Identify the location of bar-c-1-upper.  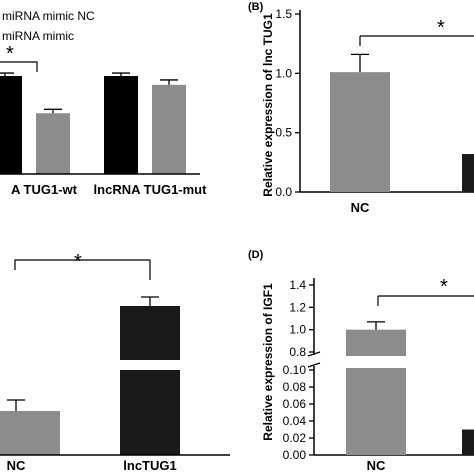
(150, 333).